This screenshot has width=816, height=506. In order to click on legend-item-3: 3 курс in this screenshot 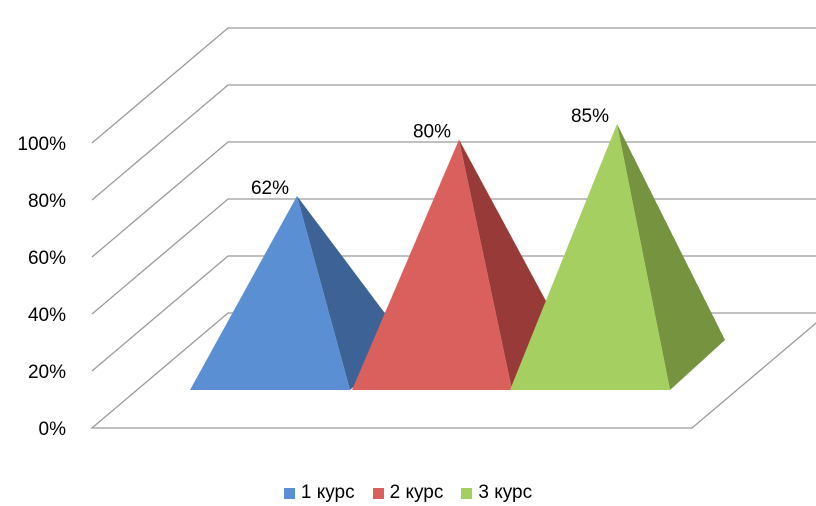, I will do `click(496, 493)`.